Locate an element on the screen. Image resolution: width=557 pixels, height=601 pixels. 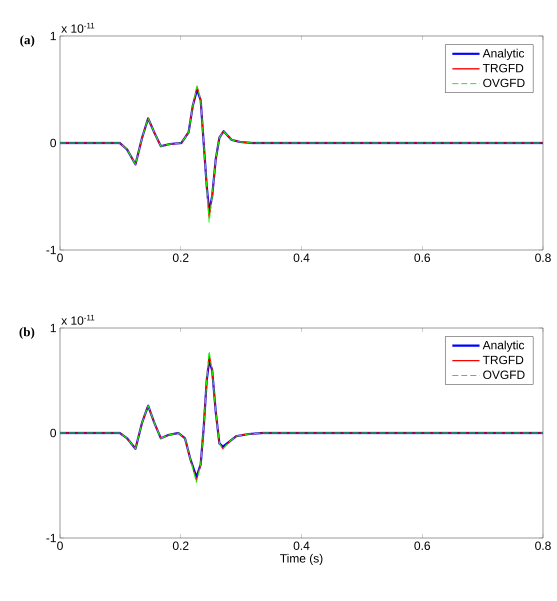
chart-title: (b) is located at coordinates (27, 333).